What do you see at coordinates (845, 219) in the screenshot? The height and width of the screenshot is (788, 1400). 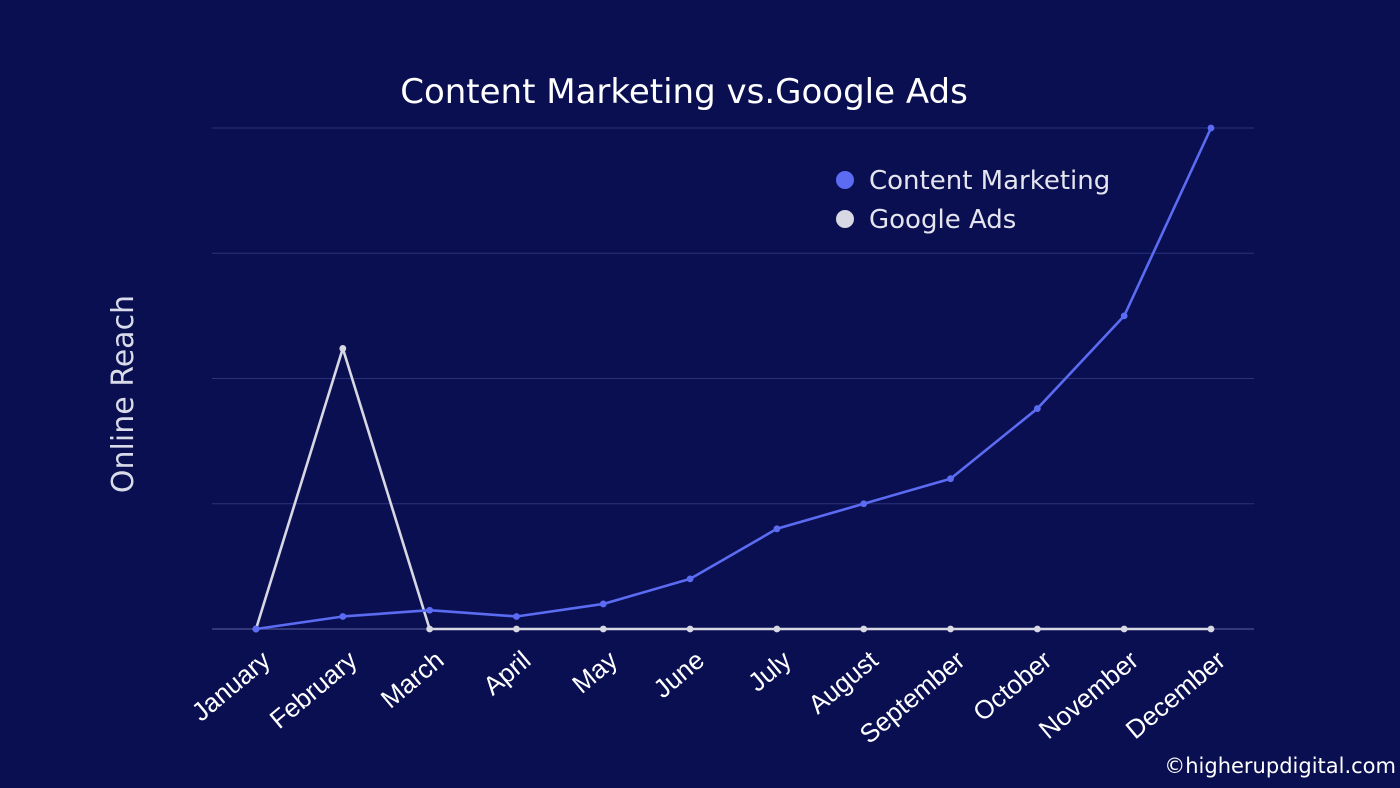 I see `legend-marker-google-ads` at bounding box center [845, 219].